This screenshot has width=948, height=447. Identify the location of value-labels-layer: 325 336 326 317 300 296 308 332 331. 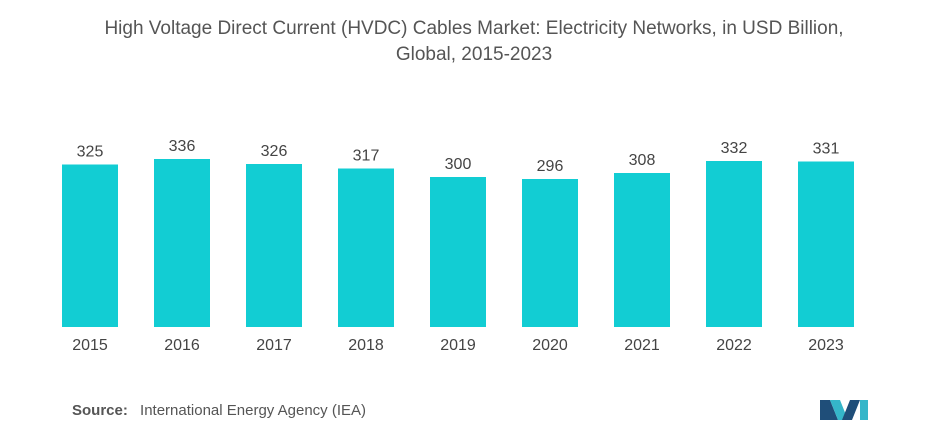
(458, 156).